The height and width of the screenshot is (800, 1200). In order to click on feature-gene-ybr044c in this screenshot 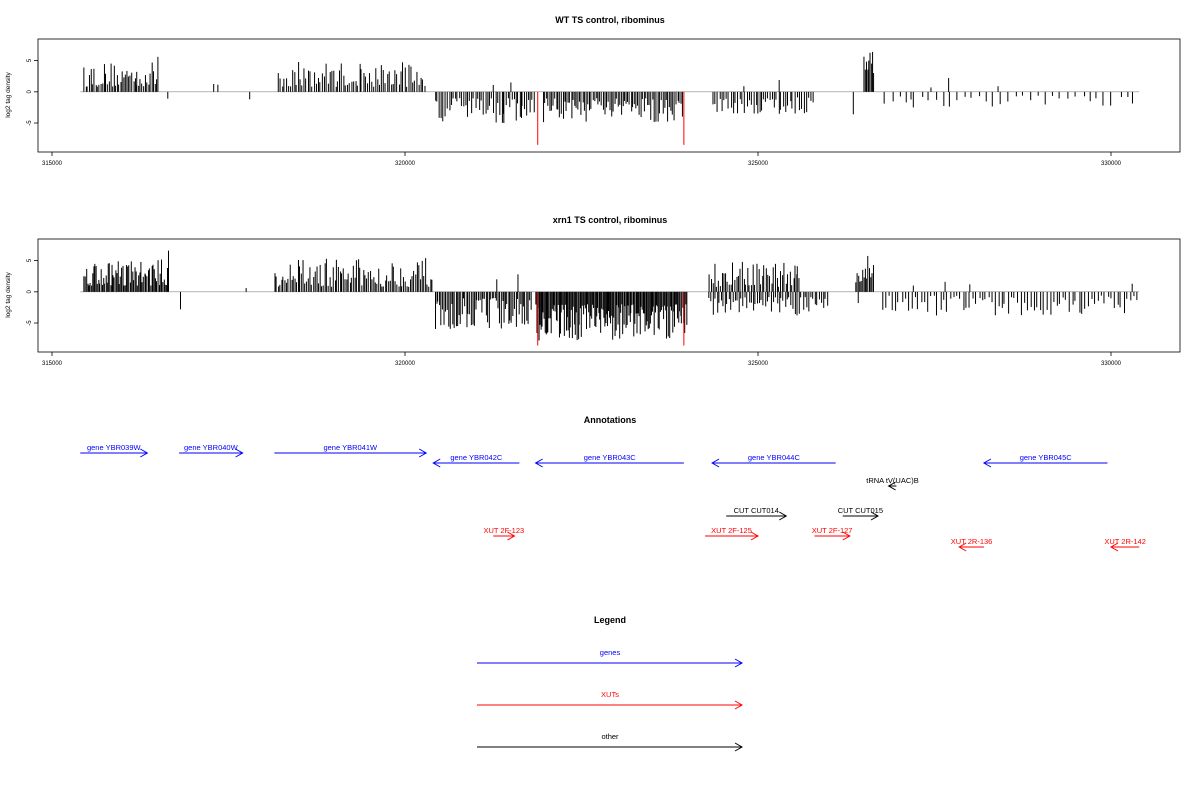, I will do `click(773, 463)`.